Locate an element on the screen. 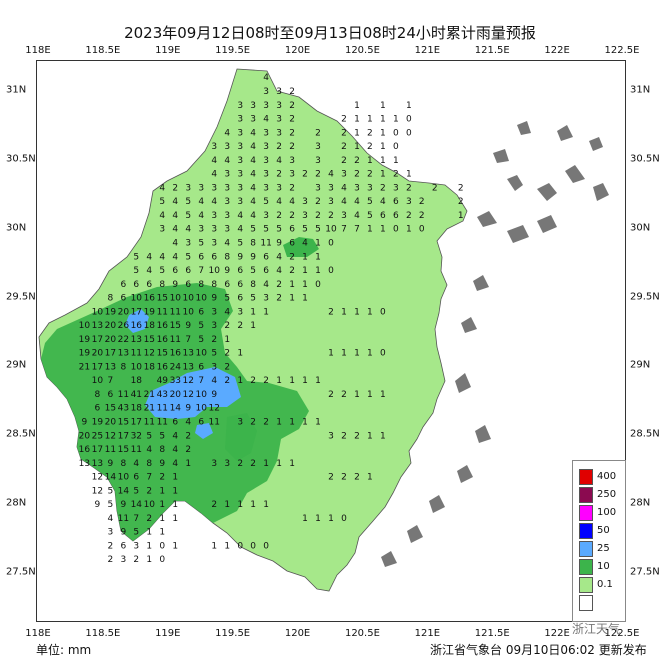 The width and height of the screenshot is (660, 660). lat-tick-label: 30N is located at coordinates (640, 228).